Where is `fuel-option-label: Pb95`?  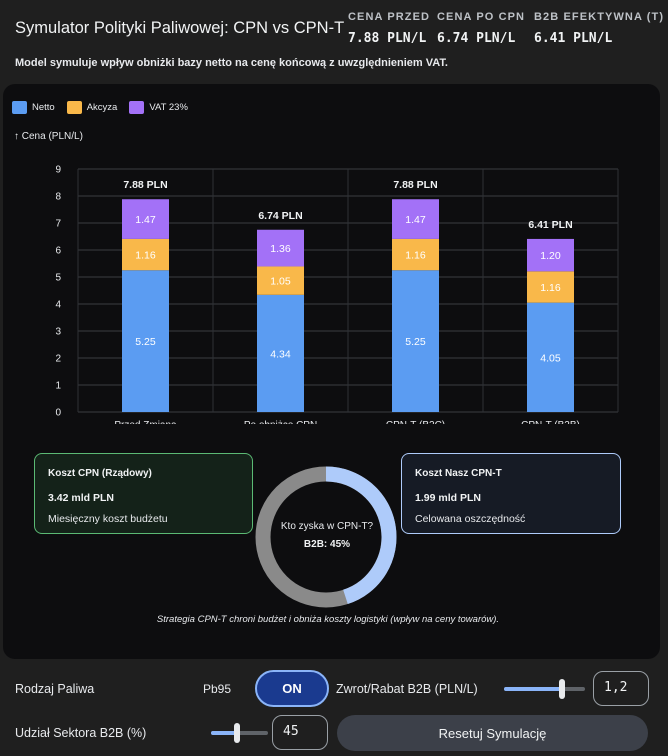
fuel-option-label: Pb95 is located at coordinates (217, 689).